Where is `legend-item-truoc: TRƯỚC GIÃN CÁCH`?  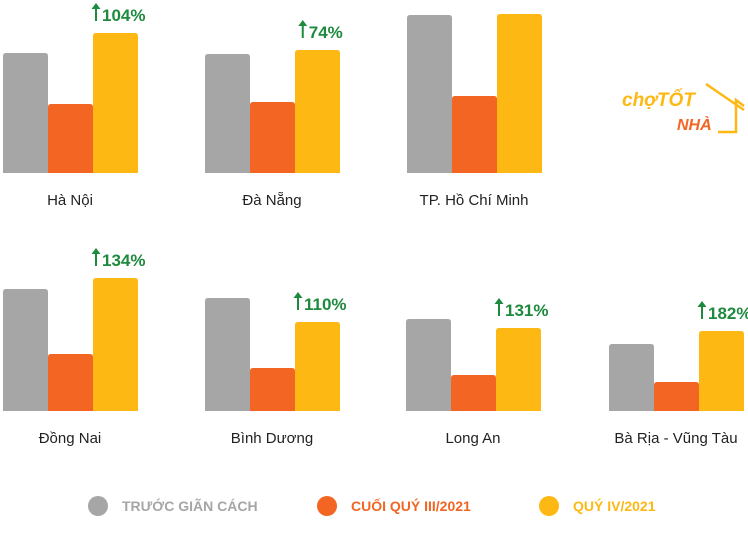 legend-item-truoc: TRƯỚC GIÃN CÁCH is located at coordinates (173, 506).